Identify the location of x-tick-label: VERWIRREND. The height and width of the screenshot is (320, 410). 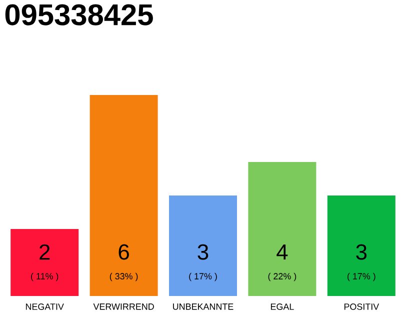
(123, 307).